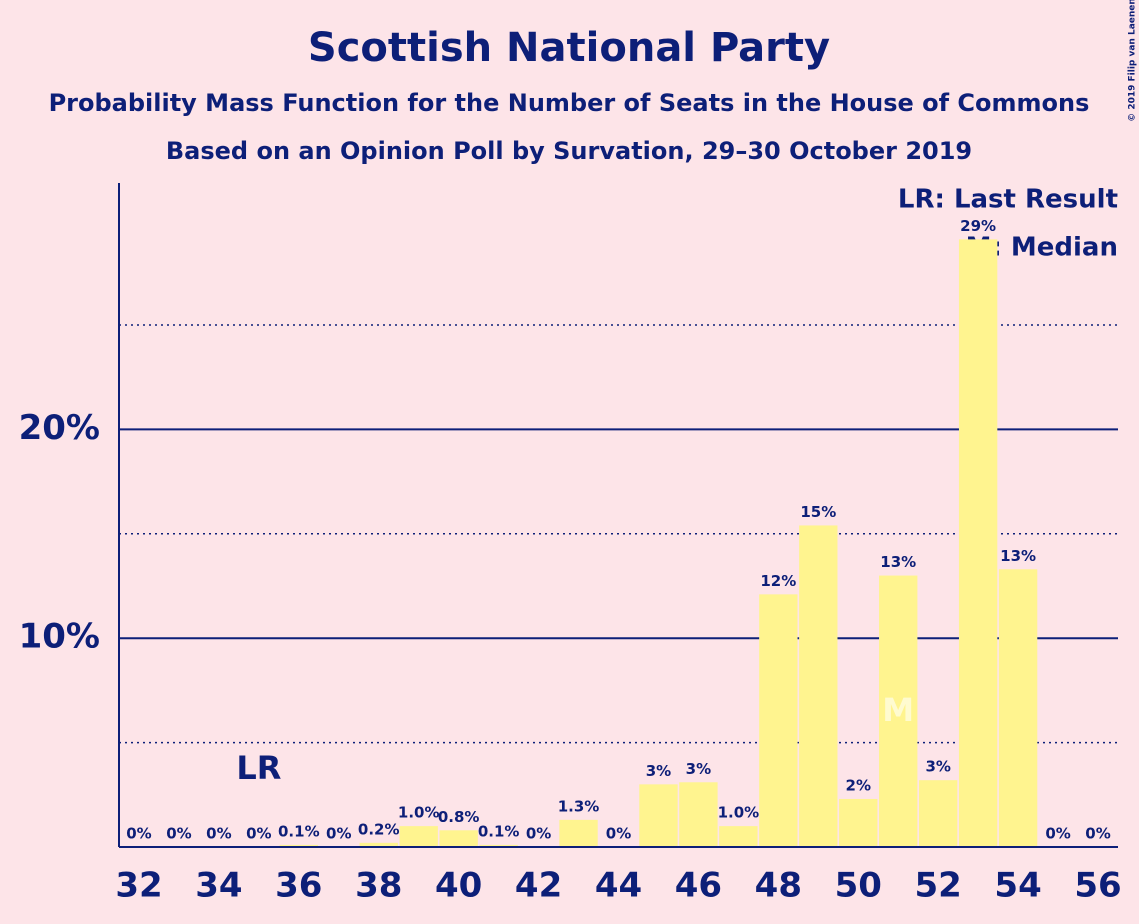 The width and height of the screenshot is (1139, 924). What do you see at coordinates (59, 428) in the screenshot?
I see `y-tick-label: 20%` at bounding box center [59, 428].